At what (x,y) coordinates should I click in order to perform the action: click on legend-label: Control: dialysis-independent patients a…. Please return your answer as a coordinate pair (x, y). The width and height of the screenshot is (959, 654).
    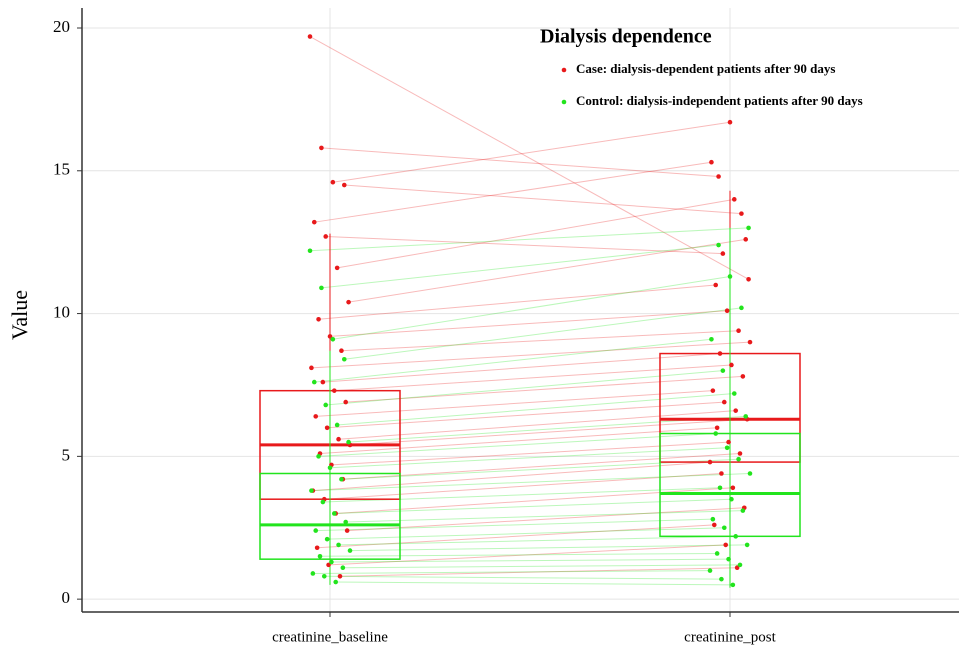
    Looking at the image, I should click on (719, 100).